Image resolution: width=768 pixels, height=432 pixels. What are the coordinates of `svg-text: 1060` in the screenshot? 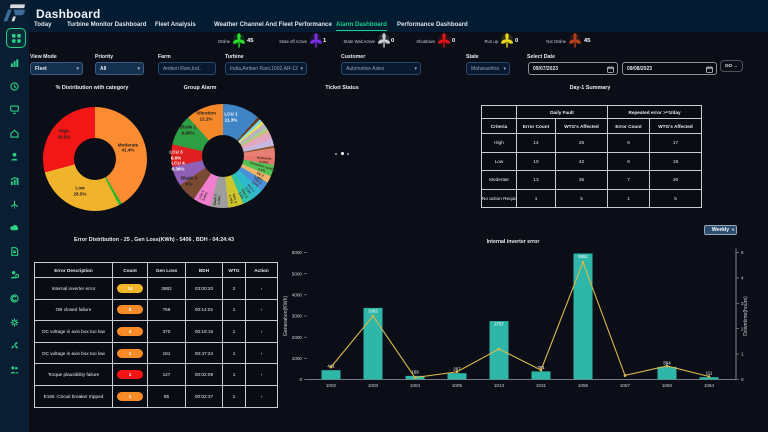 It's located at (667, 385).